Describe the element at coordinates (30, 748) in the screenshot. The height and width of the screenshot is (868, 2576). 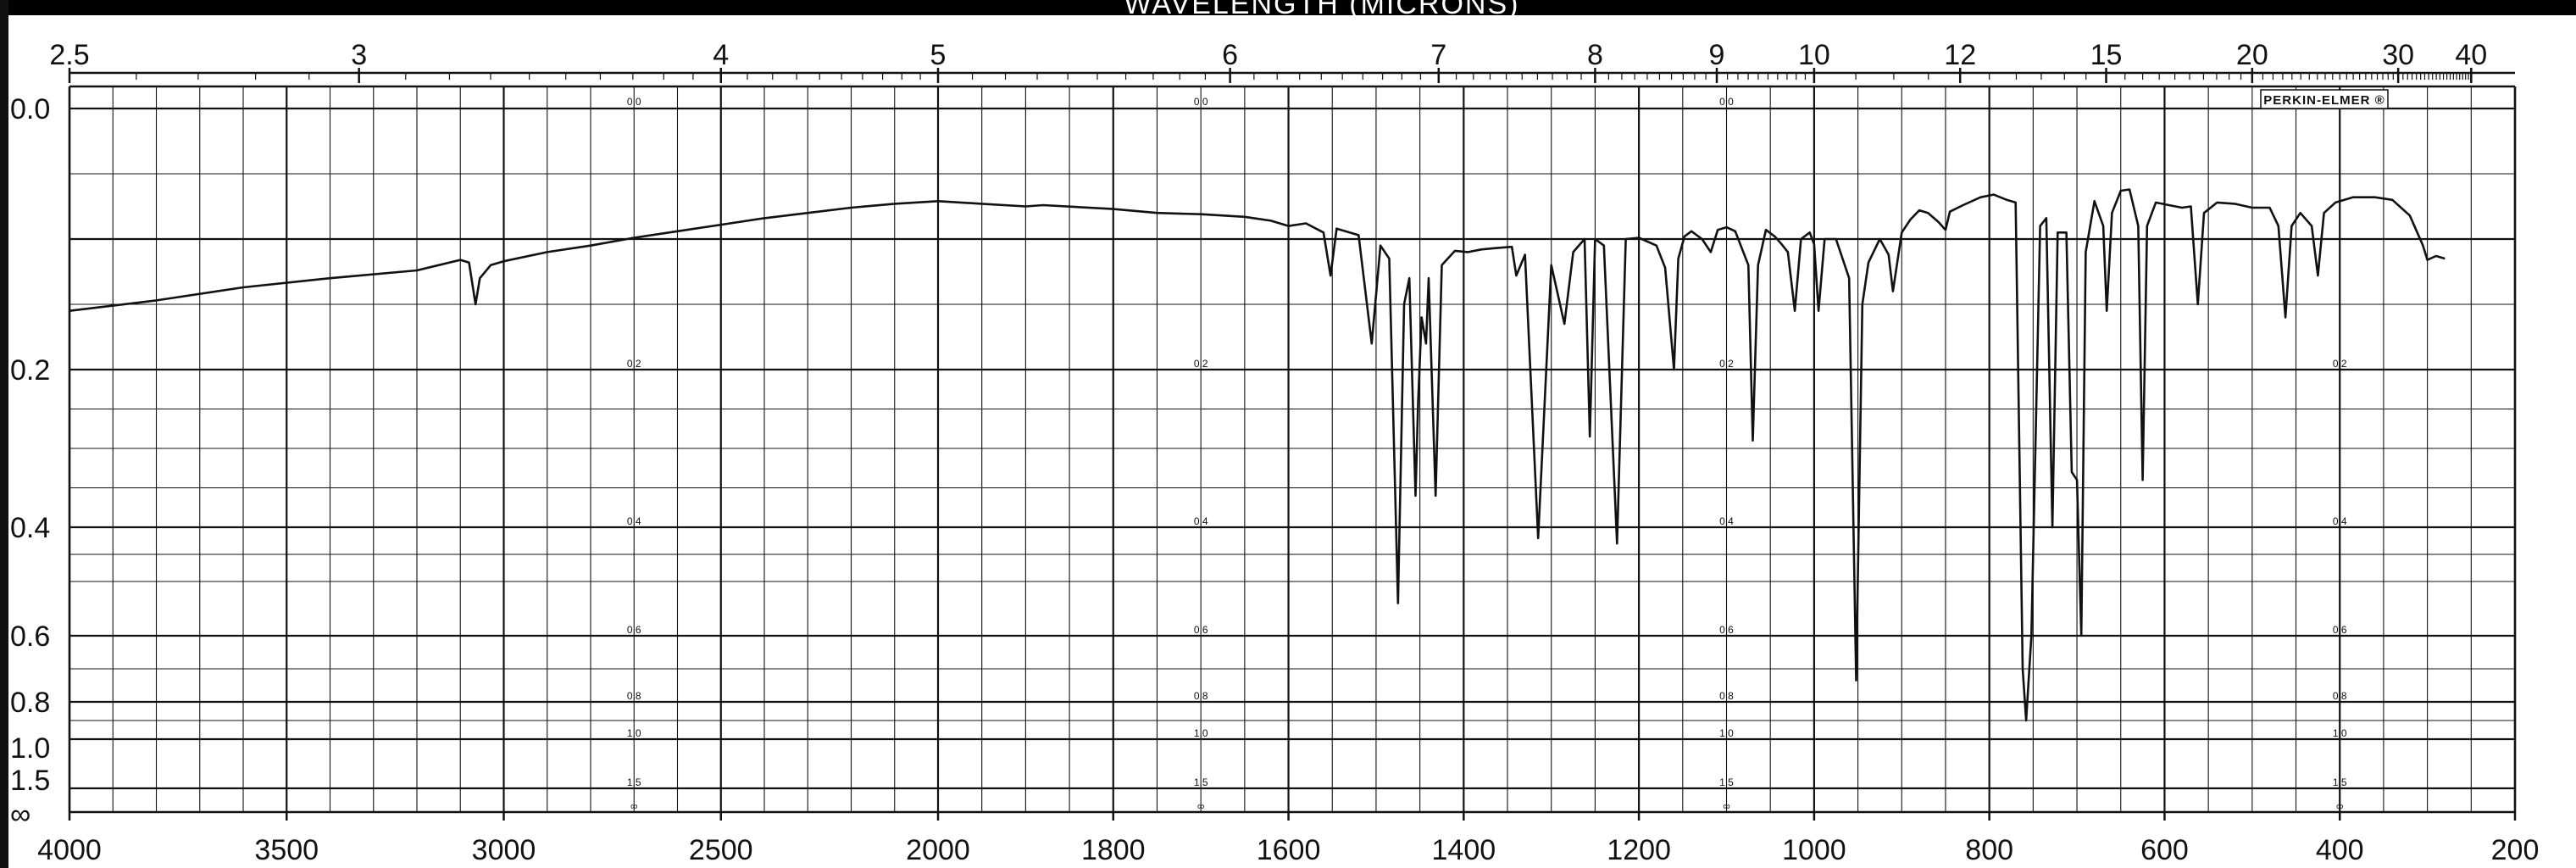
I see `y-axis-tick-label: 1.0` at that location.